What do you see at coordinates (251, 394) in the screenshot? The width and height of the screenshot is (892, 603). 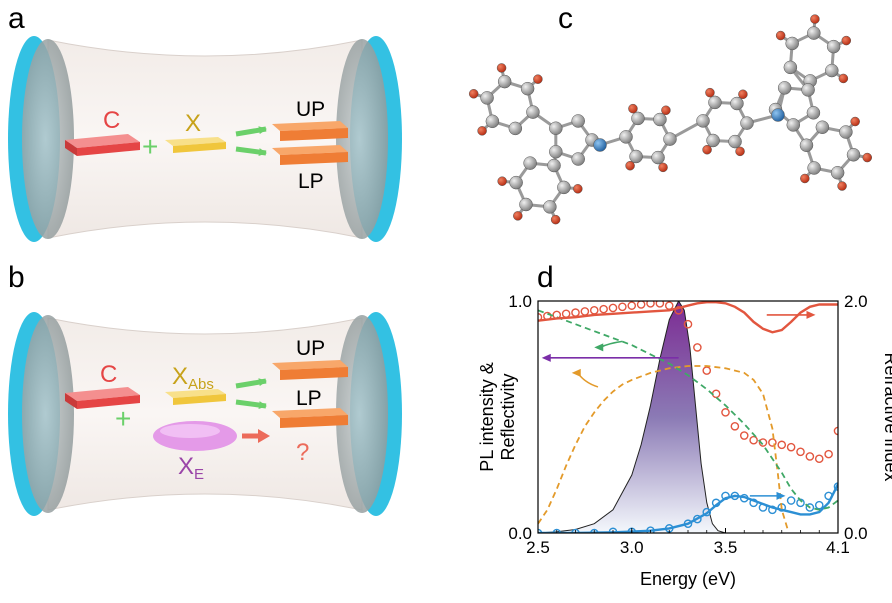 I see `green-arrows-b` at bounding box center [251, 394].